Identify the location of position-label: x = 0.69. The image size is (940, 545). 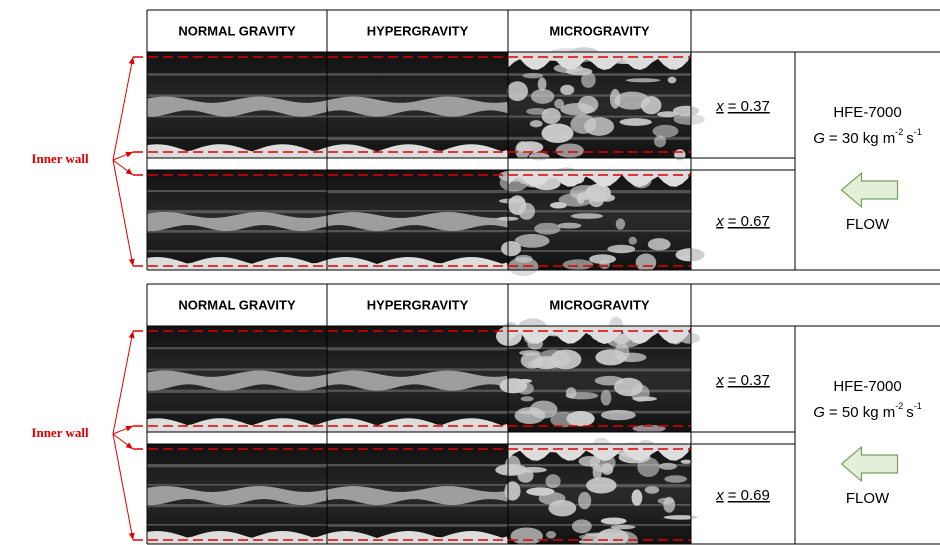
(742, 495).